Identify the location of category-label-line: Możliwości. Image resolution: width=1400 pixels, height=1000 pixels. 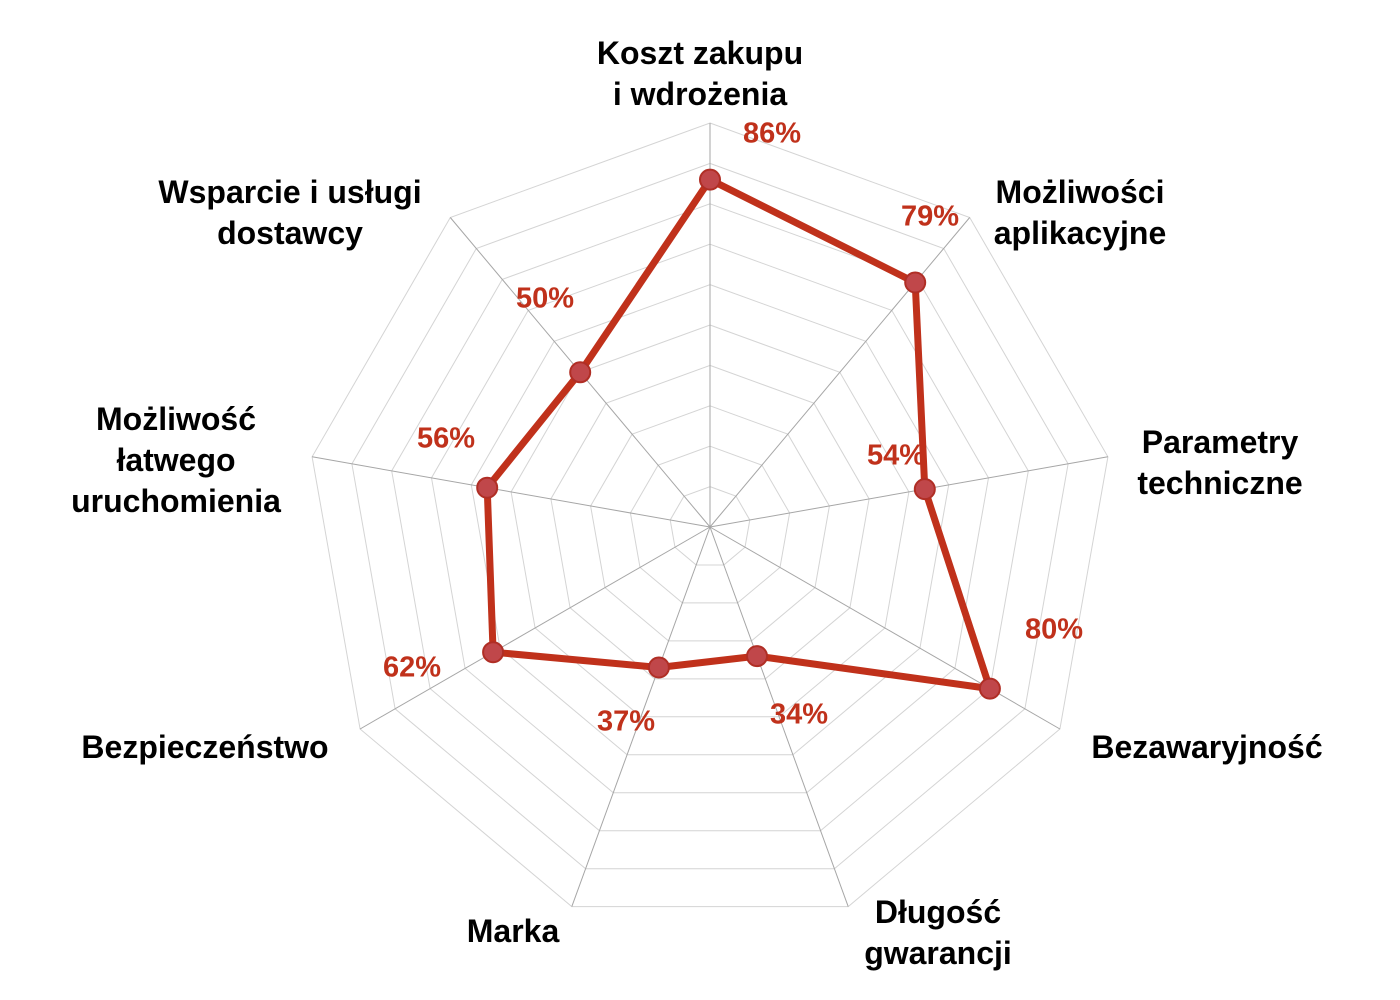
(1080, 192).